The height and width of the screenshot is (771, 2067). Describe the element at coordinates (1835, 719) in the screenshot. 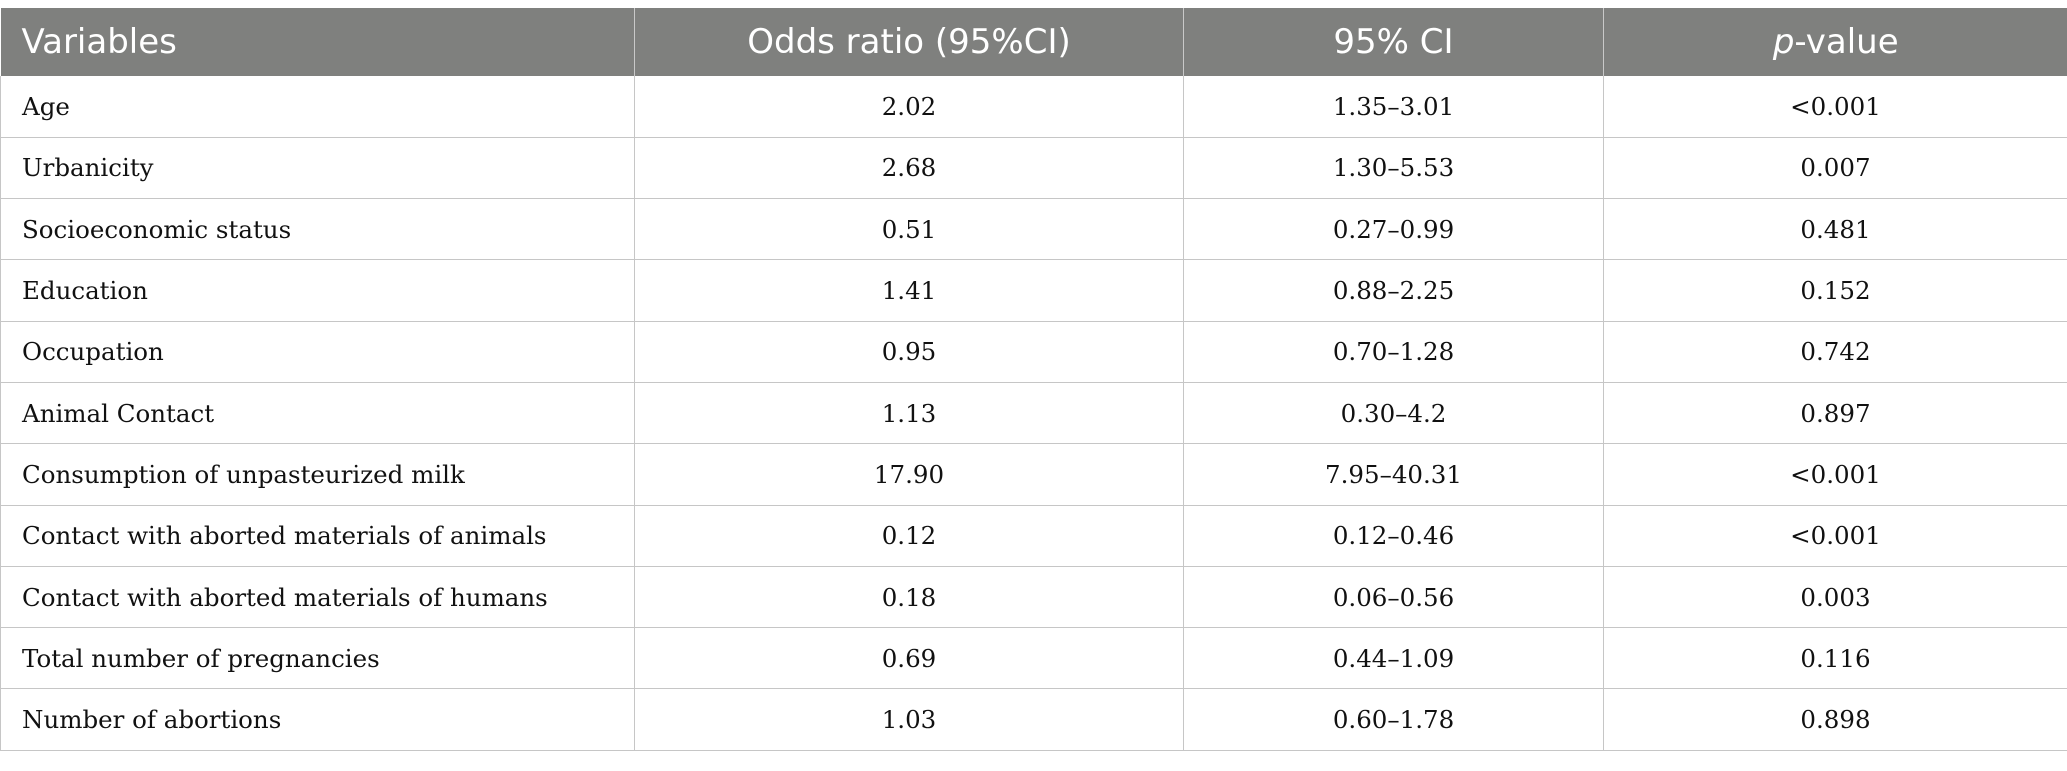

I see `cell-p-value: 0.898` at that location.